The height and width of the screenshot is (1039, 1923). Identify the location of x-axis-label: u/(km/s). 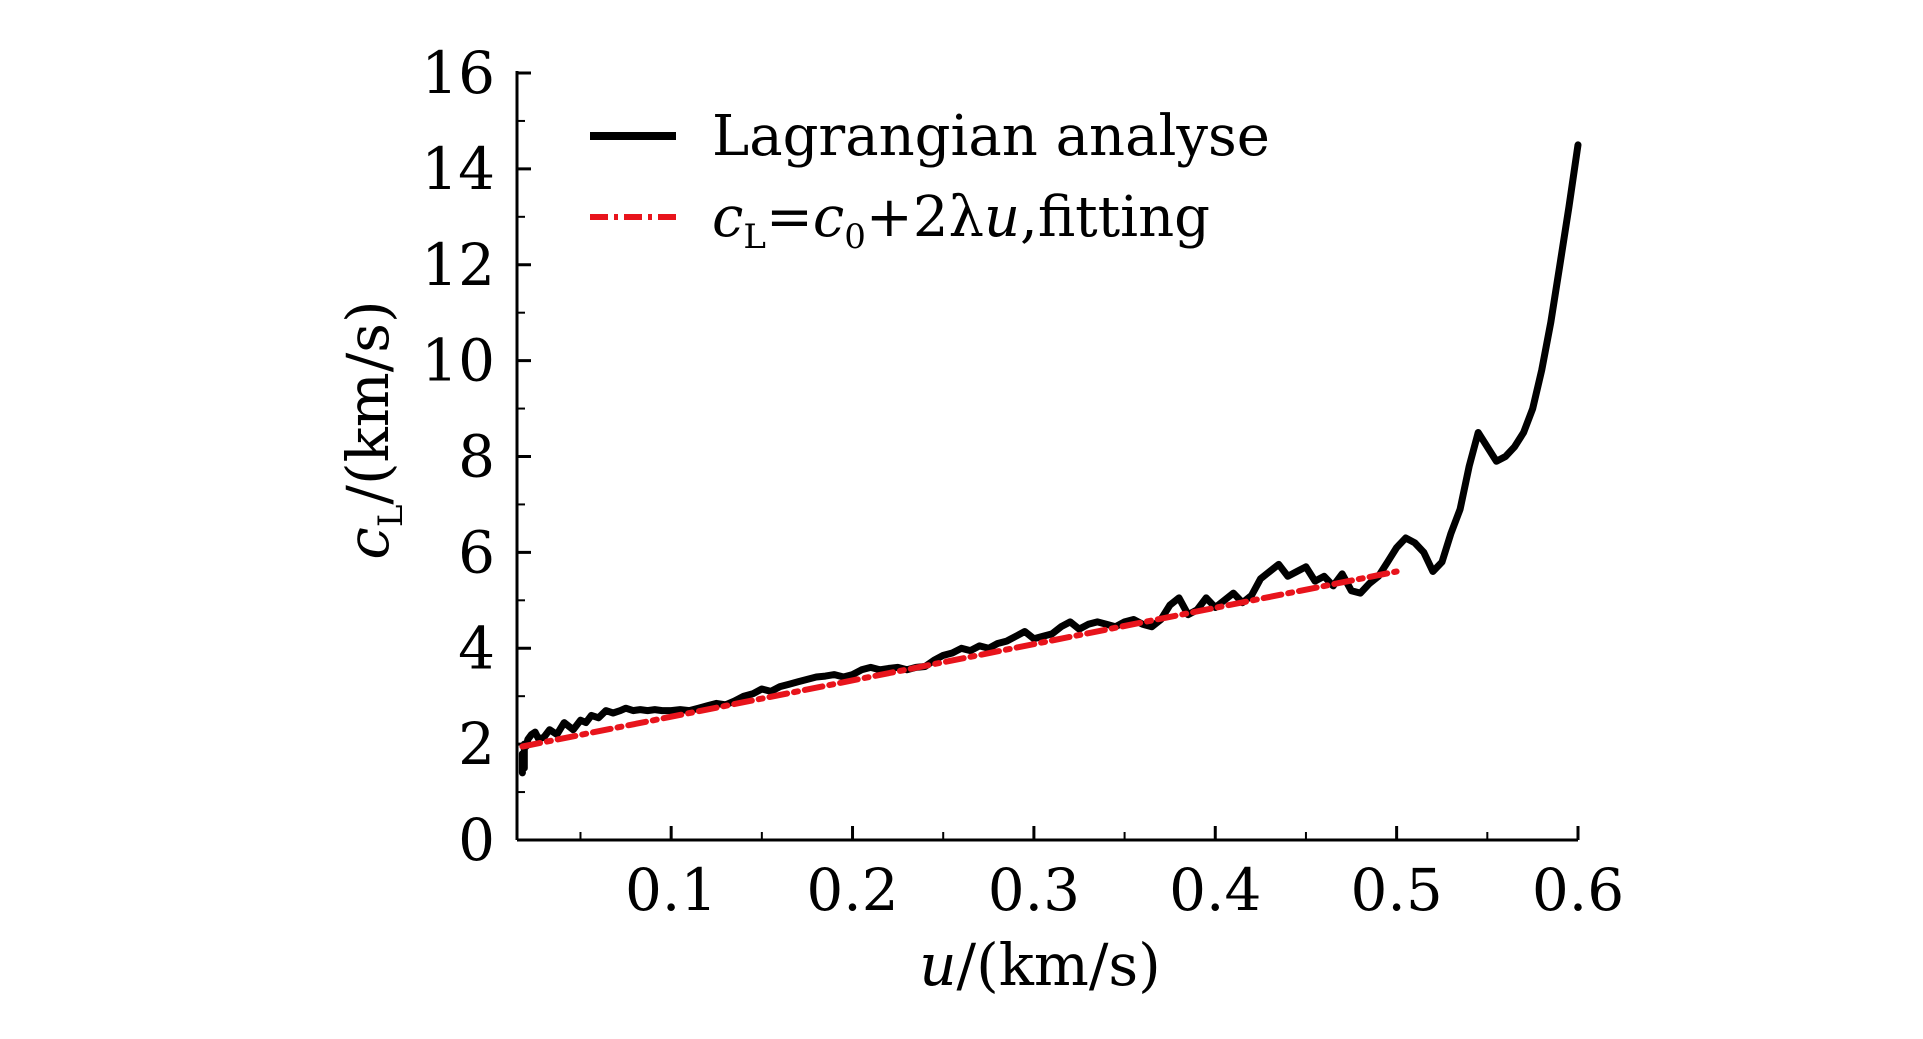
(1040, 965).